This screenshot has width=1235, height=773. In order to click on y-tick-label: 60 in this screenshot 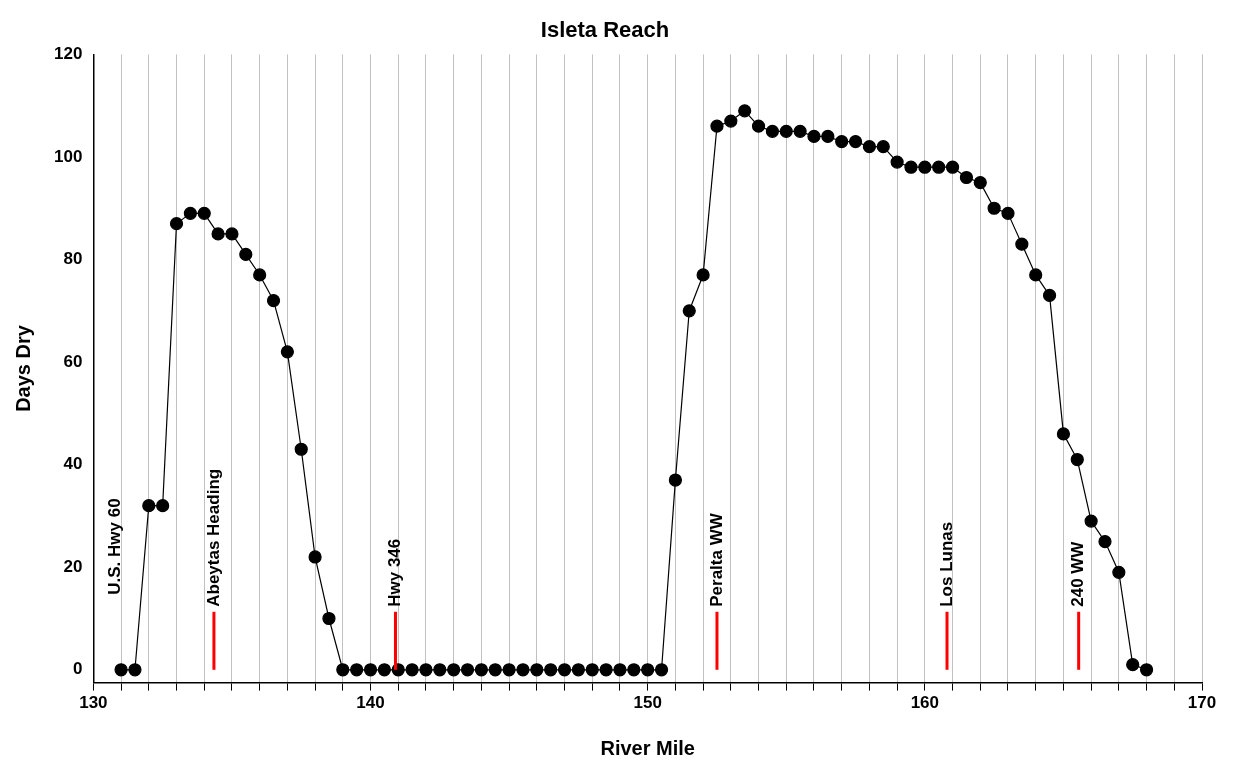, I will do `click(73, 361)`.